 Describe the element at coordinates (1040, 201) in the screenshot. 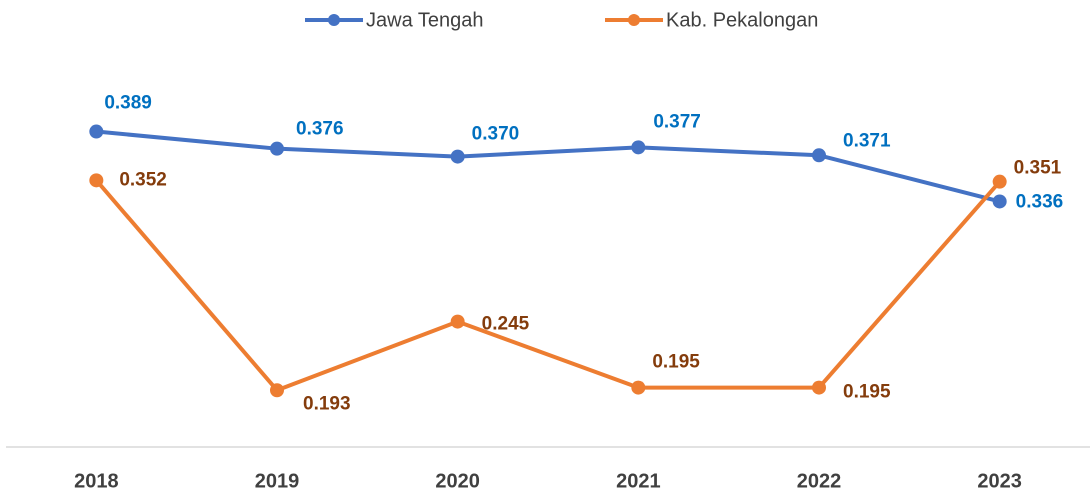

I see `data-label: 0.336` at that location.